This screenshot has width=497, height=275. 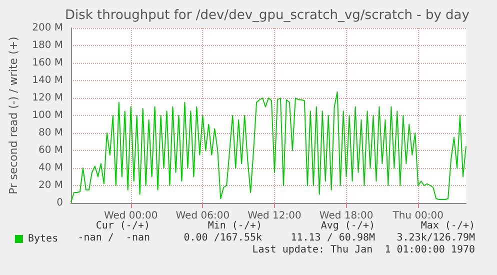 What do you see at coordinates (267, 15) in the screenshot?
I see `chart-title: Disk throughput for /dev/dev_gpu_scratch_vg/scratch - by day` at bounding box center [267, 15].